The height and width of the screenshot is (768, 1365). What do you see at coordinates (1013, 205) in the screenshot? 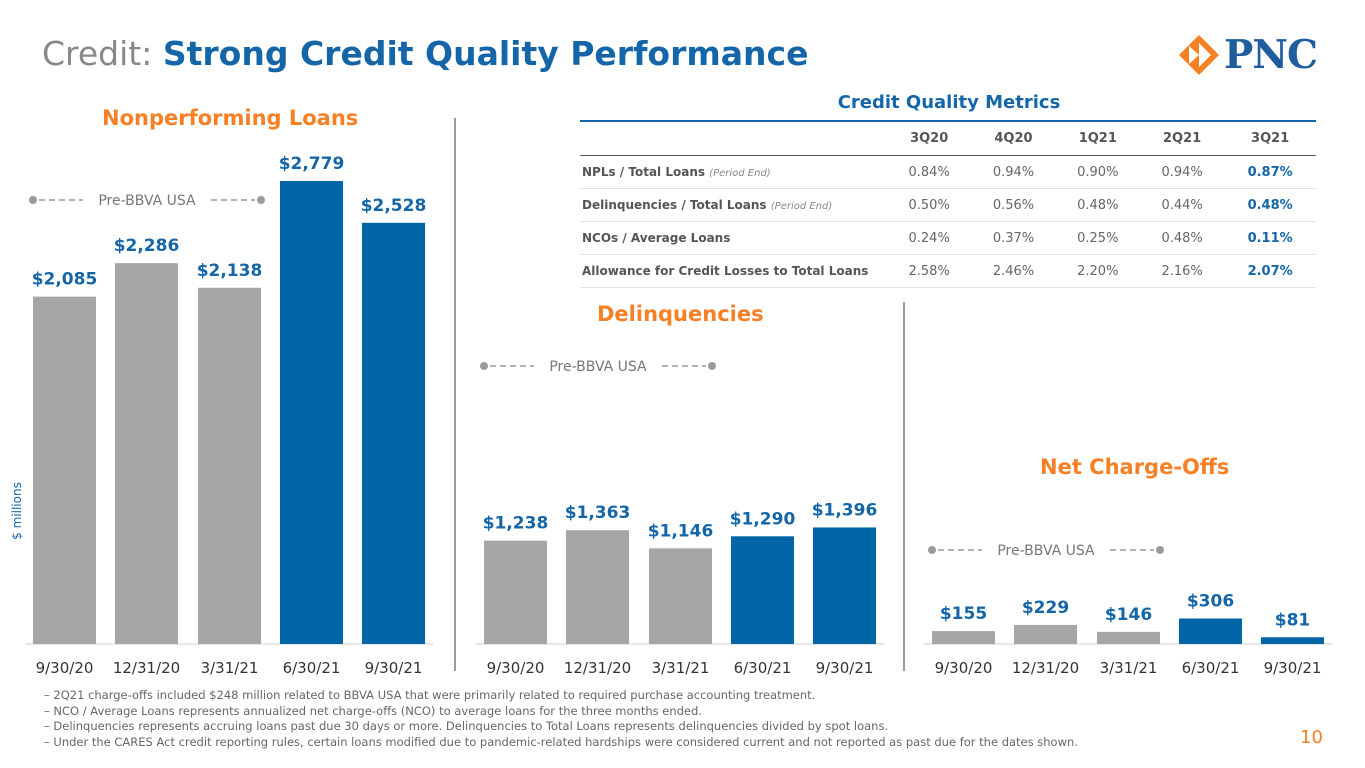
I see `table-cell: 0.56%` at bounding box center [1013, 205].